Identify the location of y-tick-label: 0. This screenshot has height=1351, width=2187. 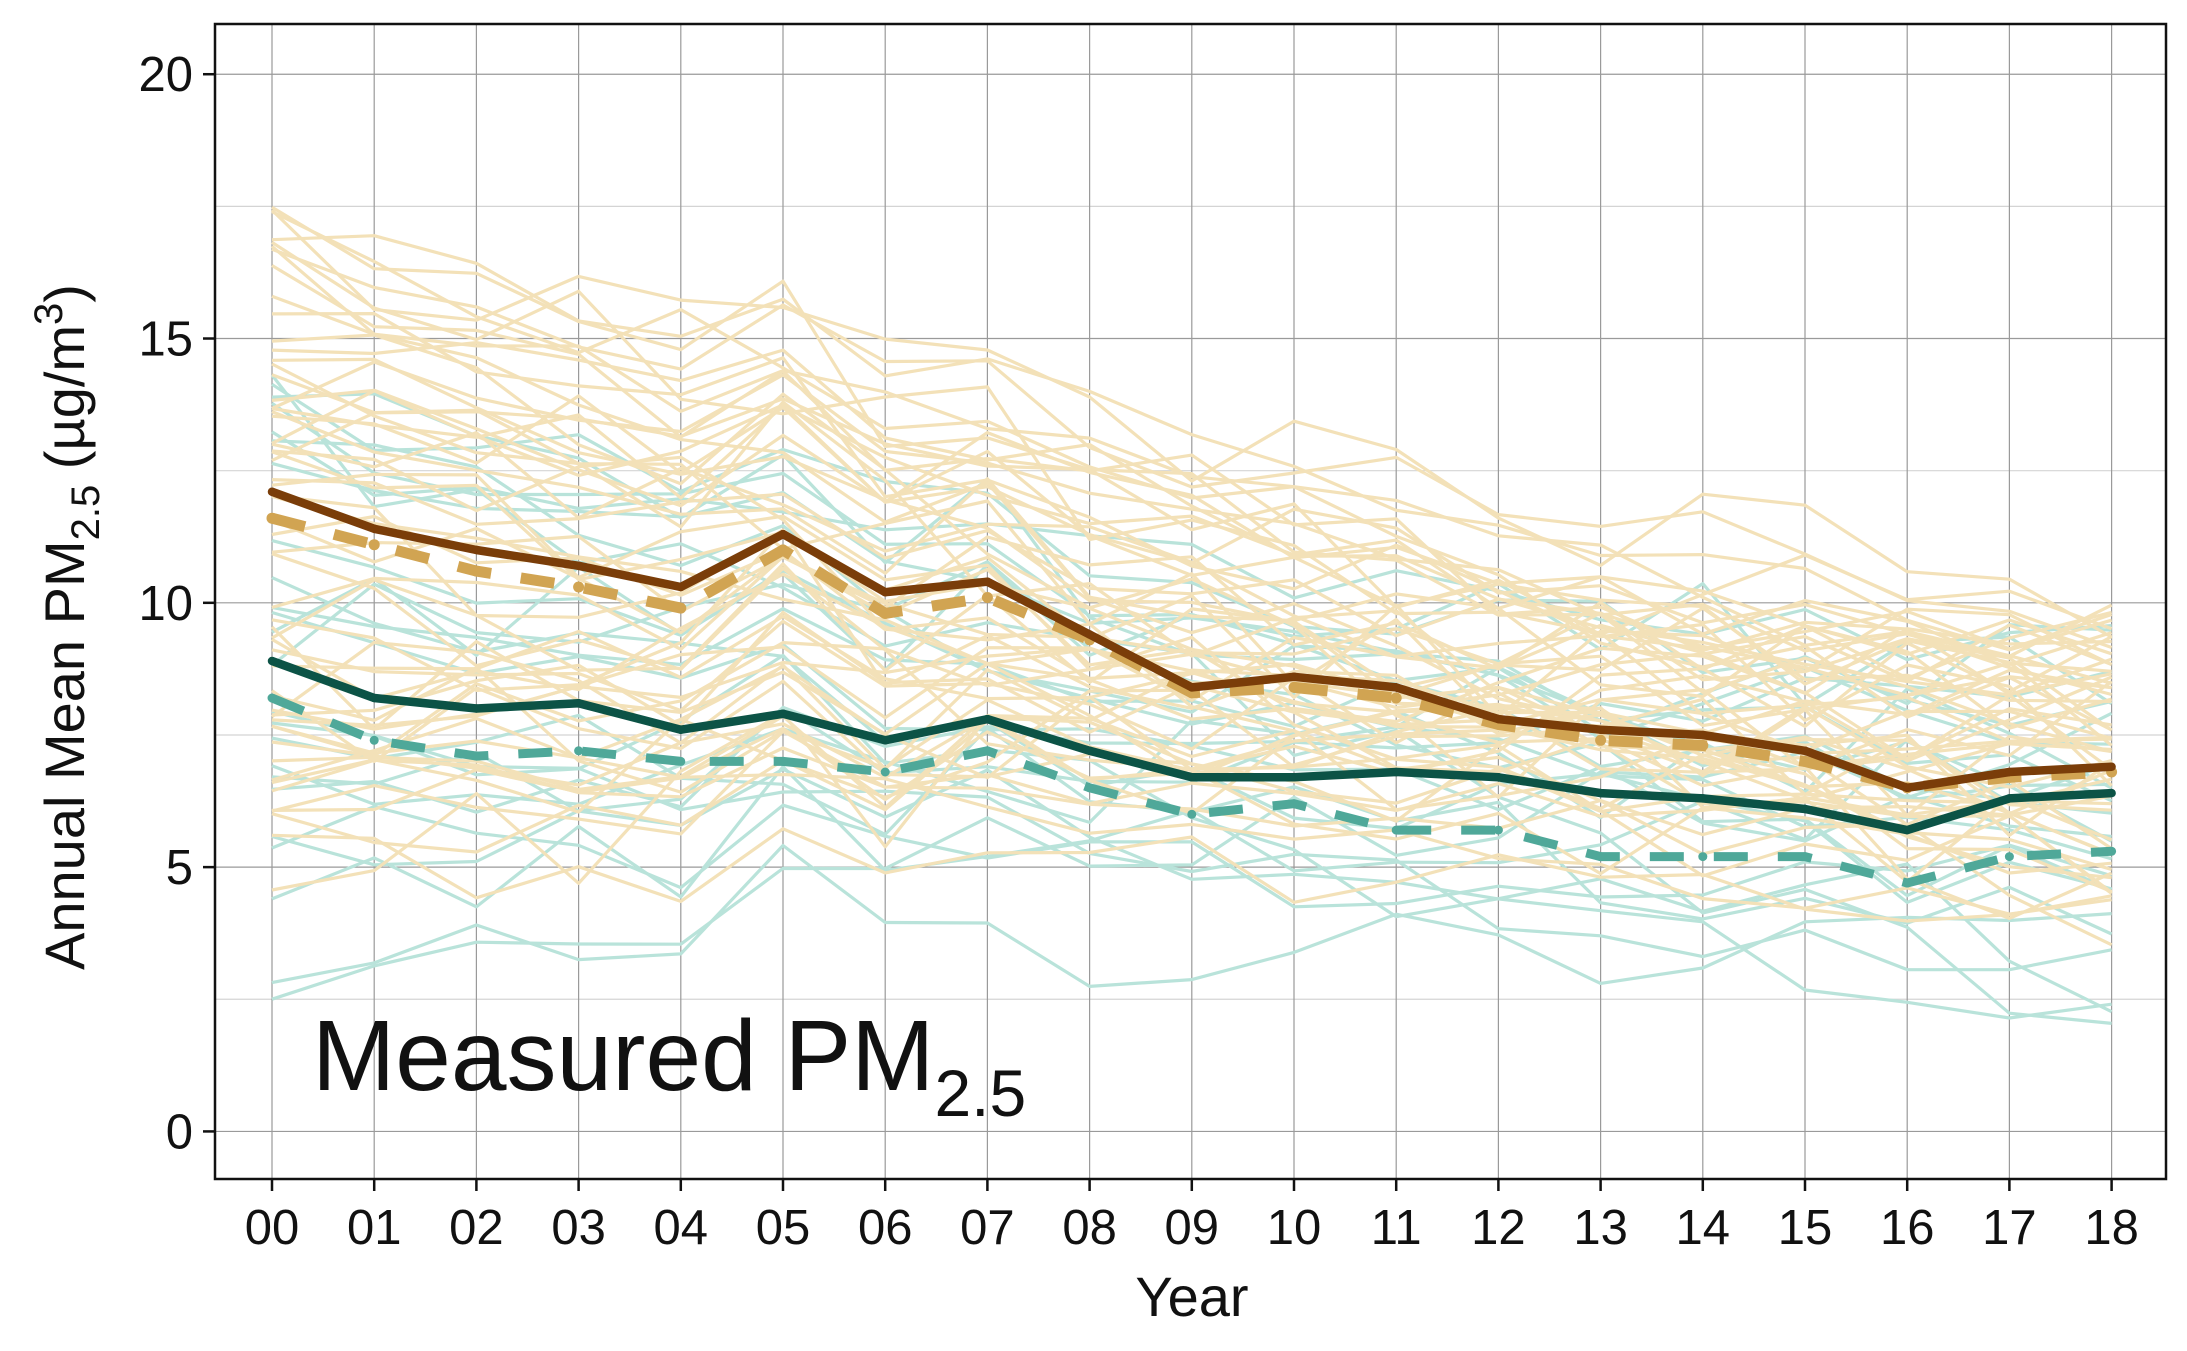
(179, 1132).